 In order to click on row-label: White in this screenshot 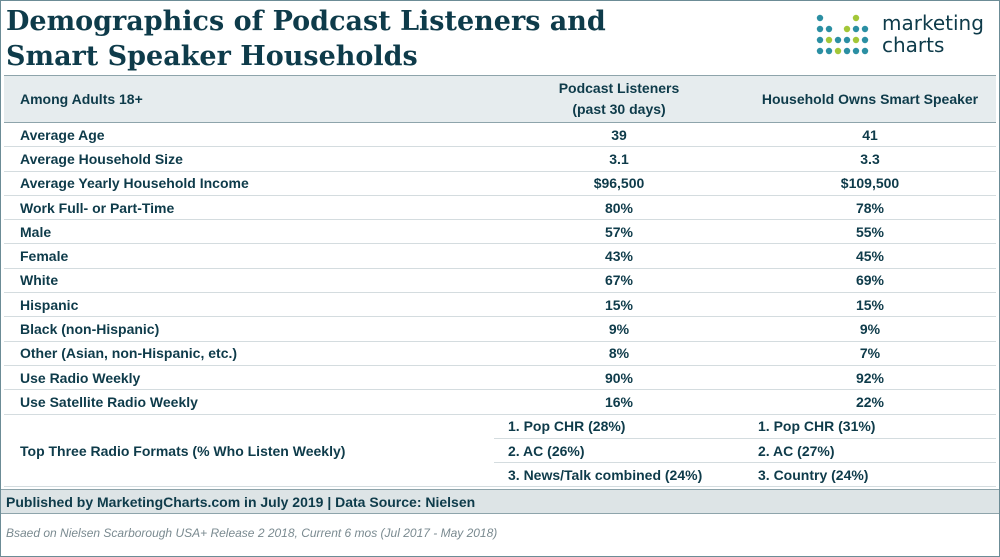, I will do `click(249, 281)`.